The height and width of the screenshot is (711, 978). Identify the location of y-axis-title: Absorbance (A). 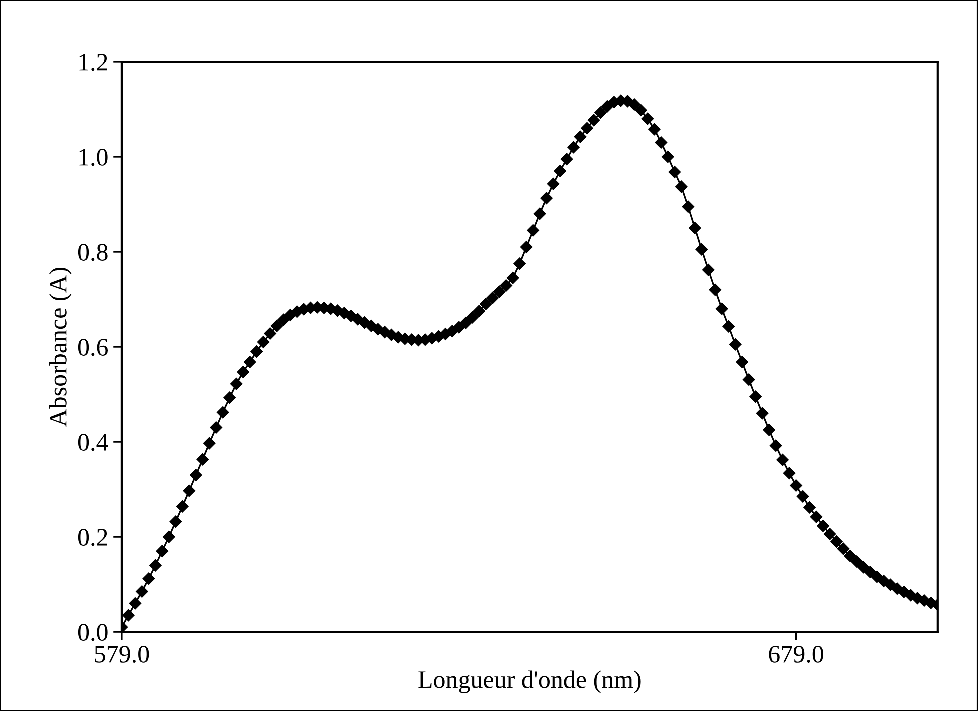
(60, 347).